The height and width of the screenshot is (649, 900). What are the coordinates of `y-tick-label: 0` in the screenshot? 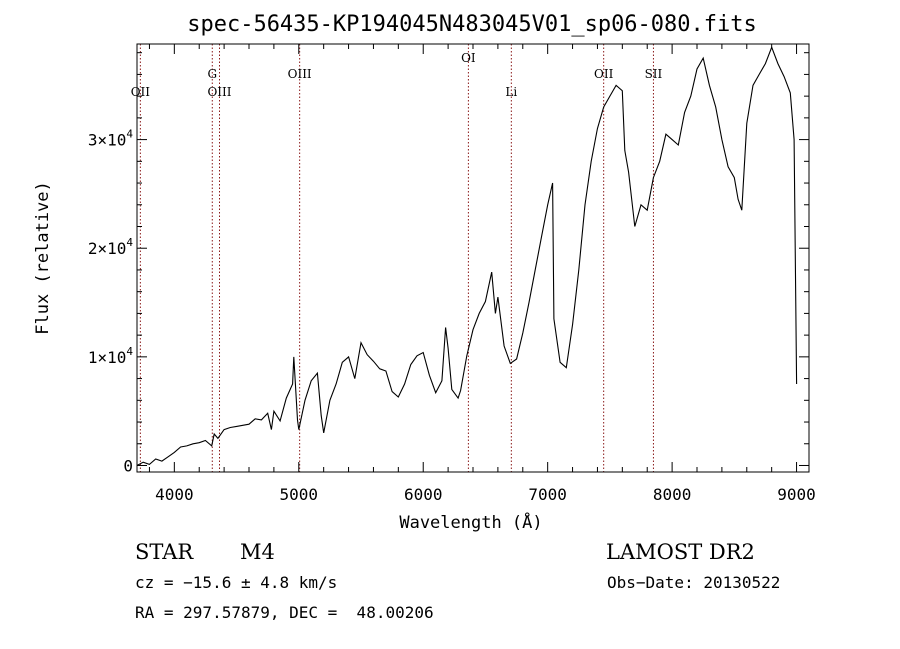 It's located at (128, 465).